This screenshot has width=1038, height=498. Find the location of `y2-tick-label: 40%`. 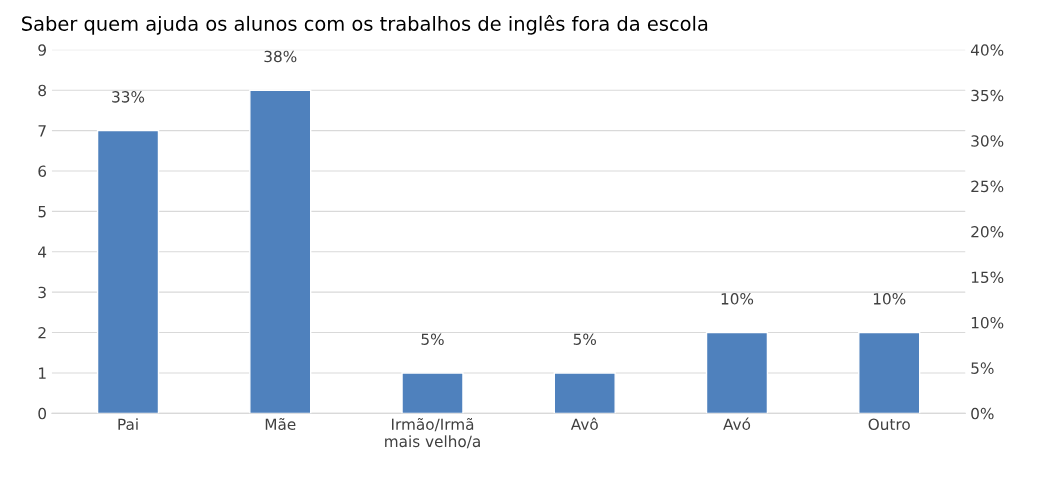

y2-tick-label: 40% is located at coordinates (987, 50).